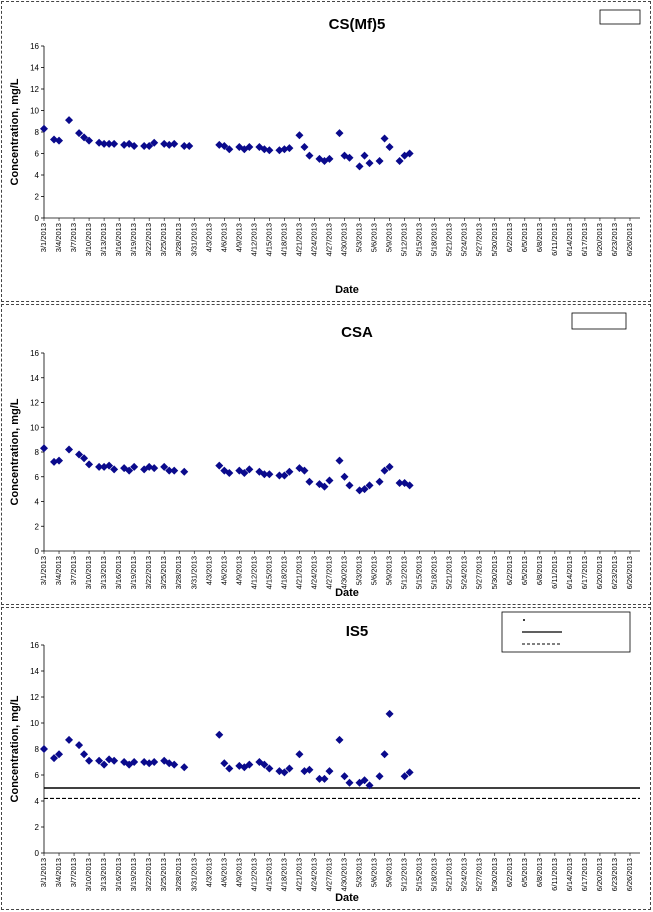 Image resolution: width=653 pixels, height=912 pixels. I want to click on x-tick-label: 3/22/2013, so click(148, 239).